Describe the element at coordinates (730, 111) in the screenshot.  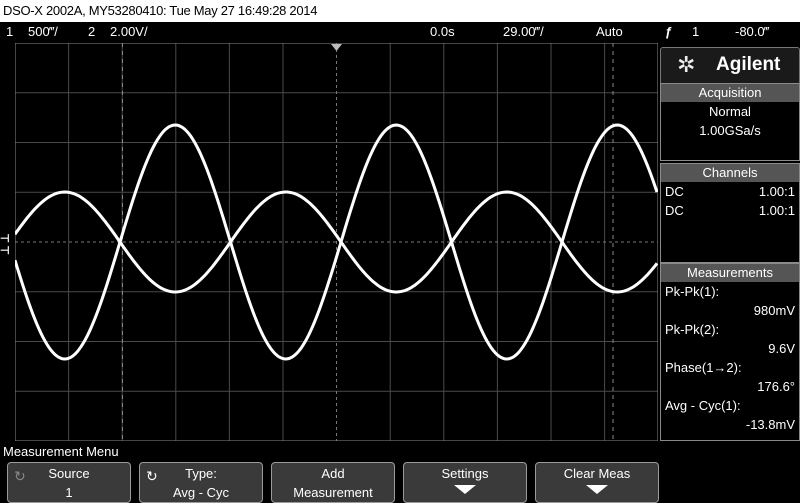
I see `acquisition-mode: Normal` at that location.